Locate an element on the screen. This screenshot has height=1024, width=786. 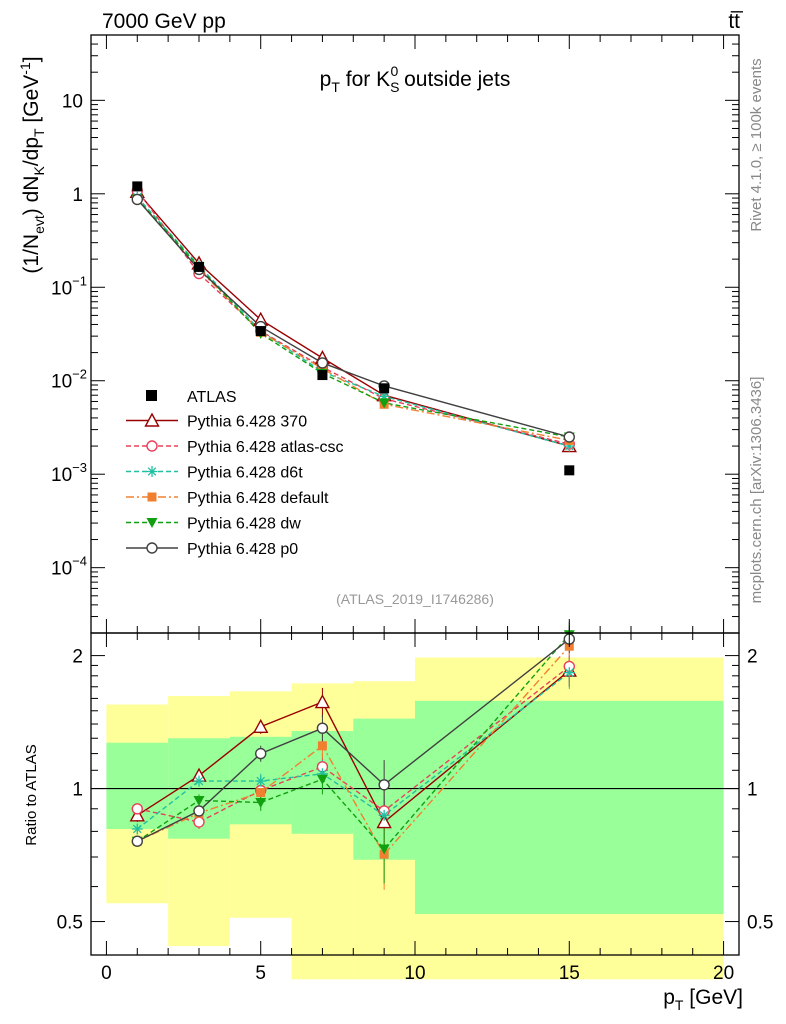
y-tick-label: 10⁻¹ is located at coordinates (69, 286).